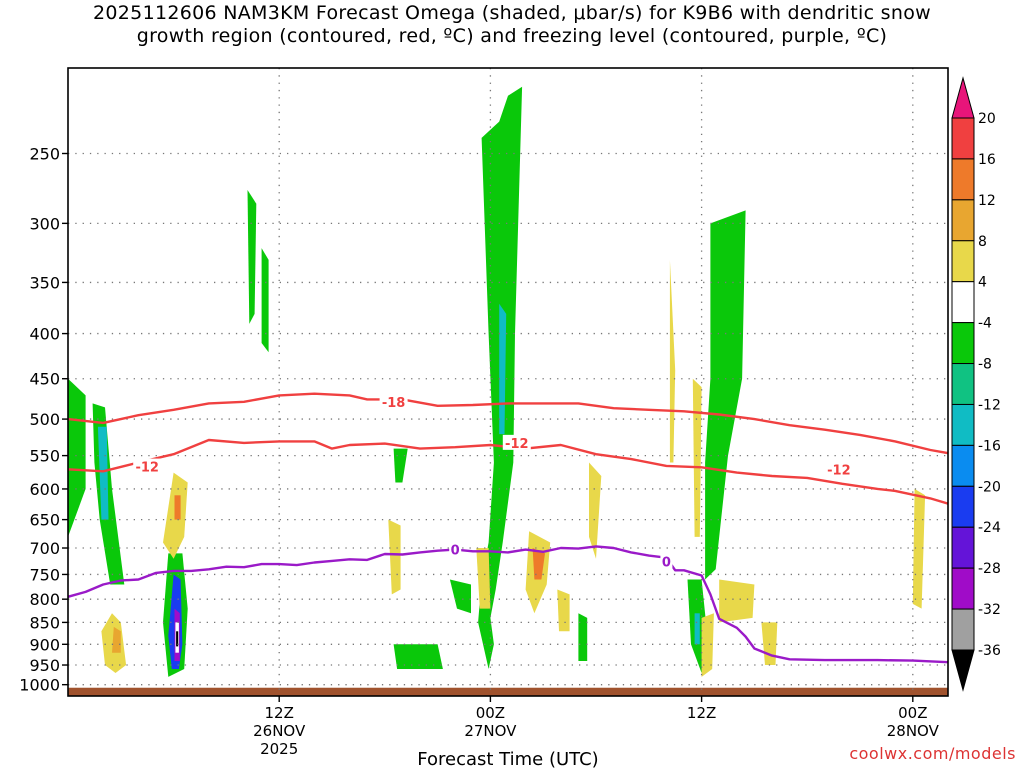 This screenshot has width=1024, height=768. I want to click on colorbar-label: -20, so click(989, 487).